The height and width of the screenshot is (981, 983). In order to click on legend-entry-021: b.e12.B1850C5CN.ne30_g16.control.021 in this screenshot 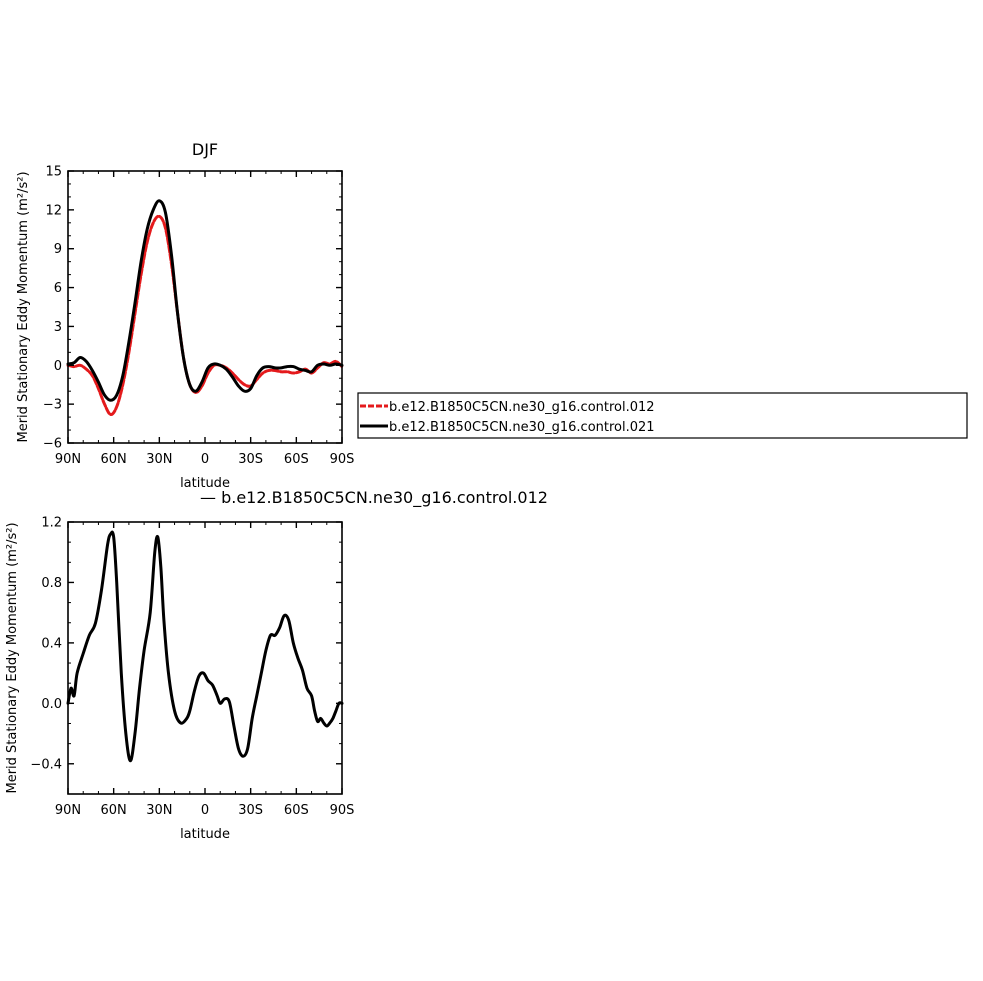, I will do `click(522, 427)`.